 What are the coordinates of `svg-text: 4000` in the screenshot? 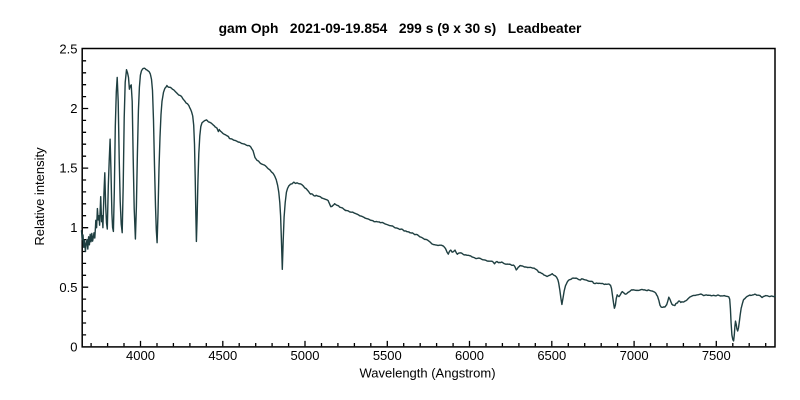 It's located at (140, 355).